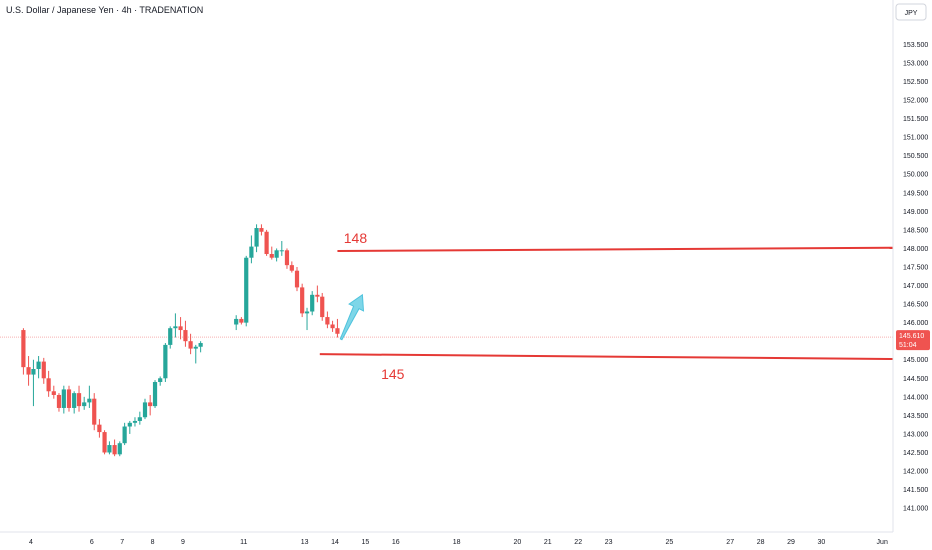  What do you see at coordinates (457, 542) in the screenshot?
I see `x-tick-label: 18` at bounding box center [457, 542].